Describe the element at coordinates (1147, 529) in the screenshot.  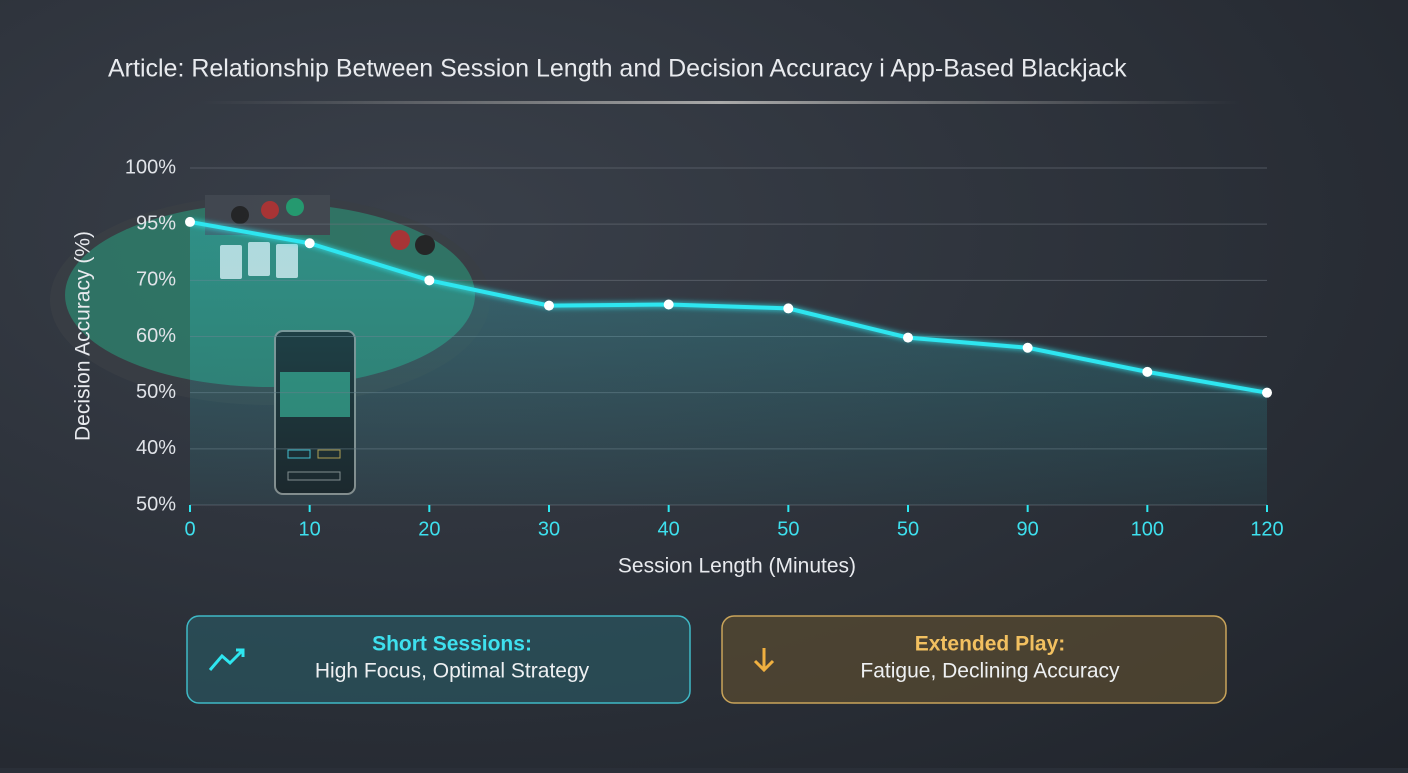
I see `x-tick-label: 100` at that location.